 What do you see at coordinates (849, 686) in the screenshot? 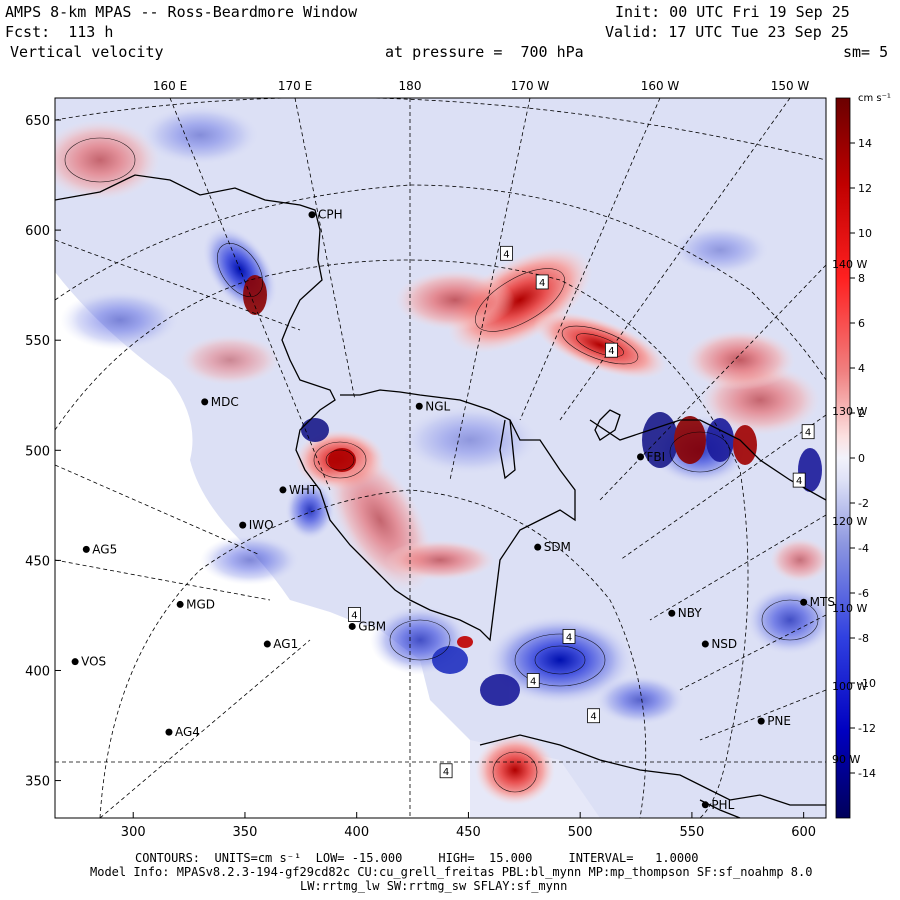
I see `right-lon-label: 100 W` at bounding box center [849, 686].